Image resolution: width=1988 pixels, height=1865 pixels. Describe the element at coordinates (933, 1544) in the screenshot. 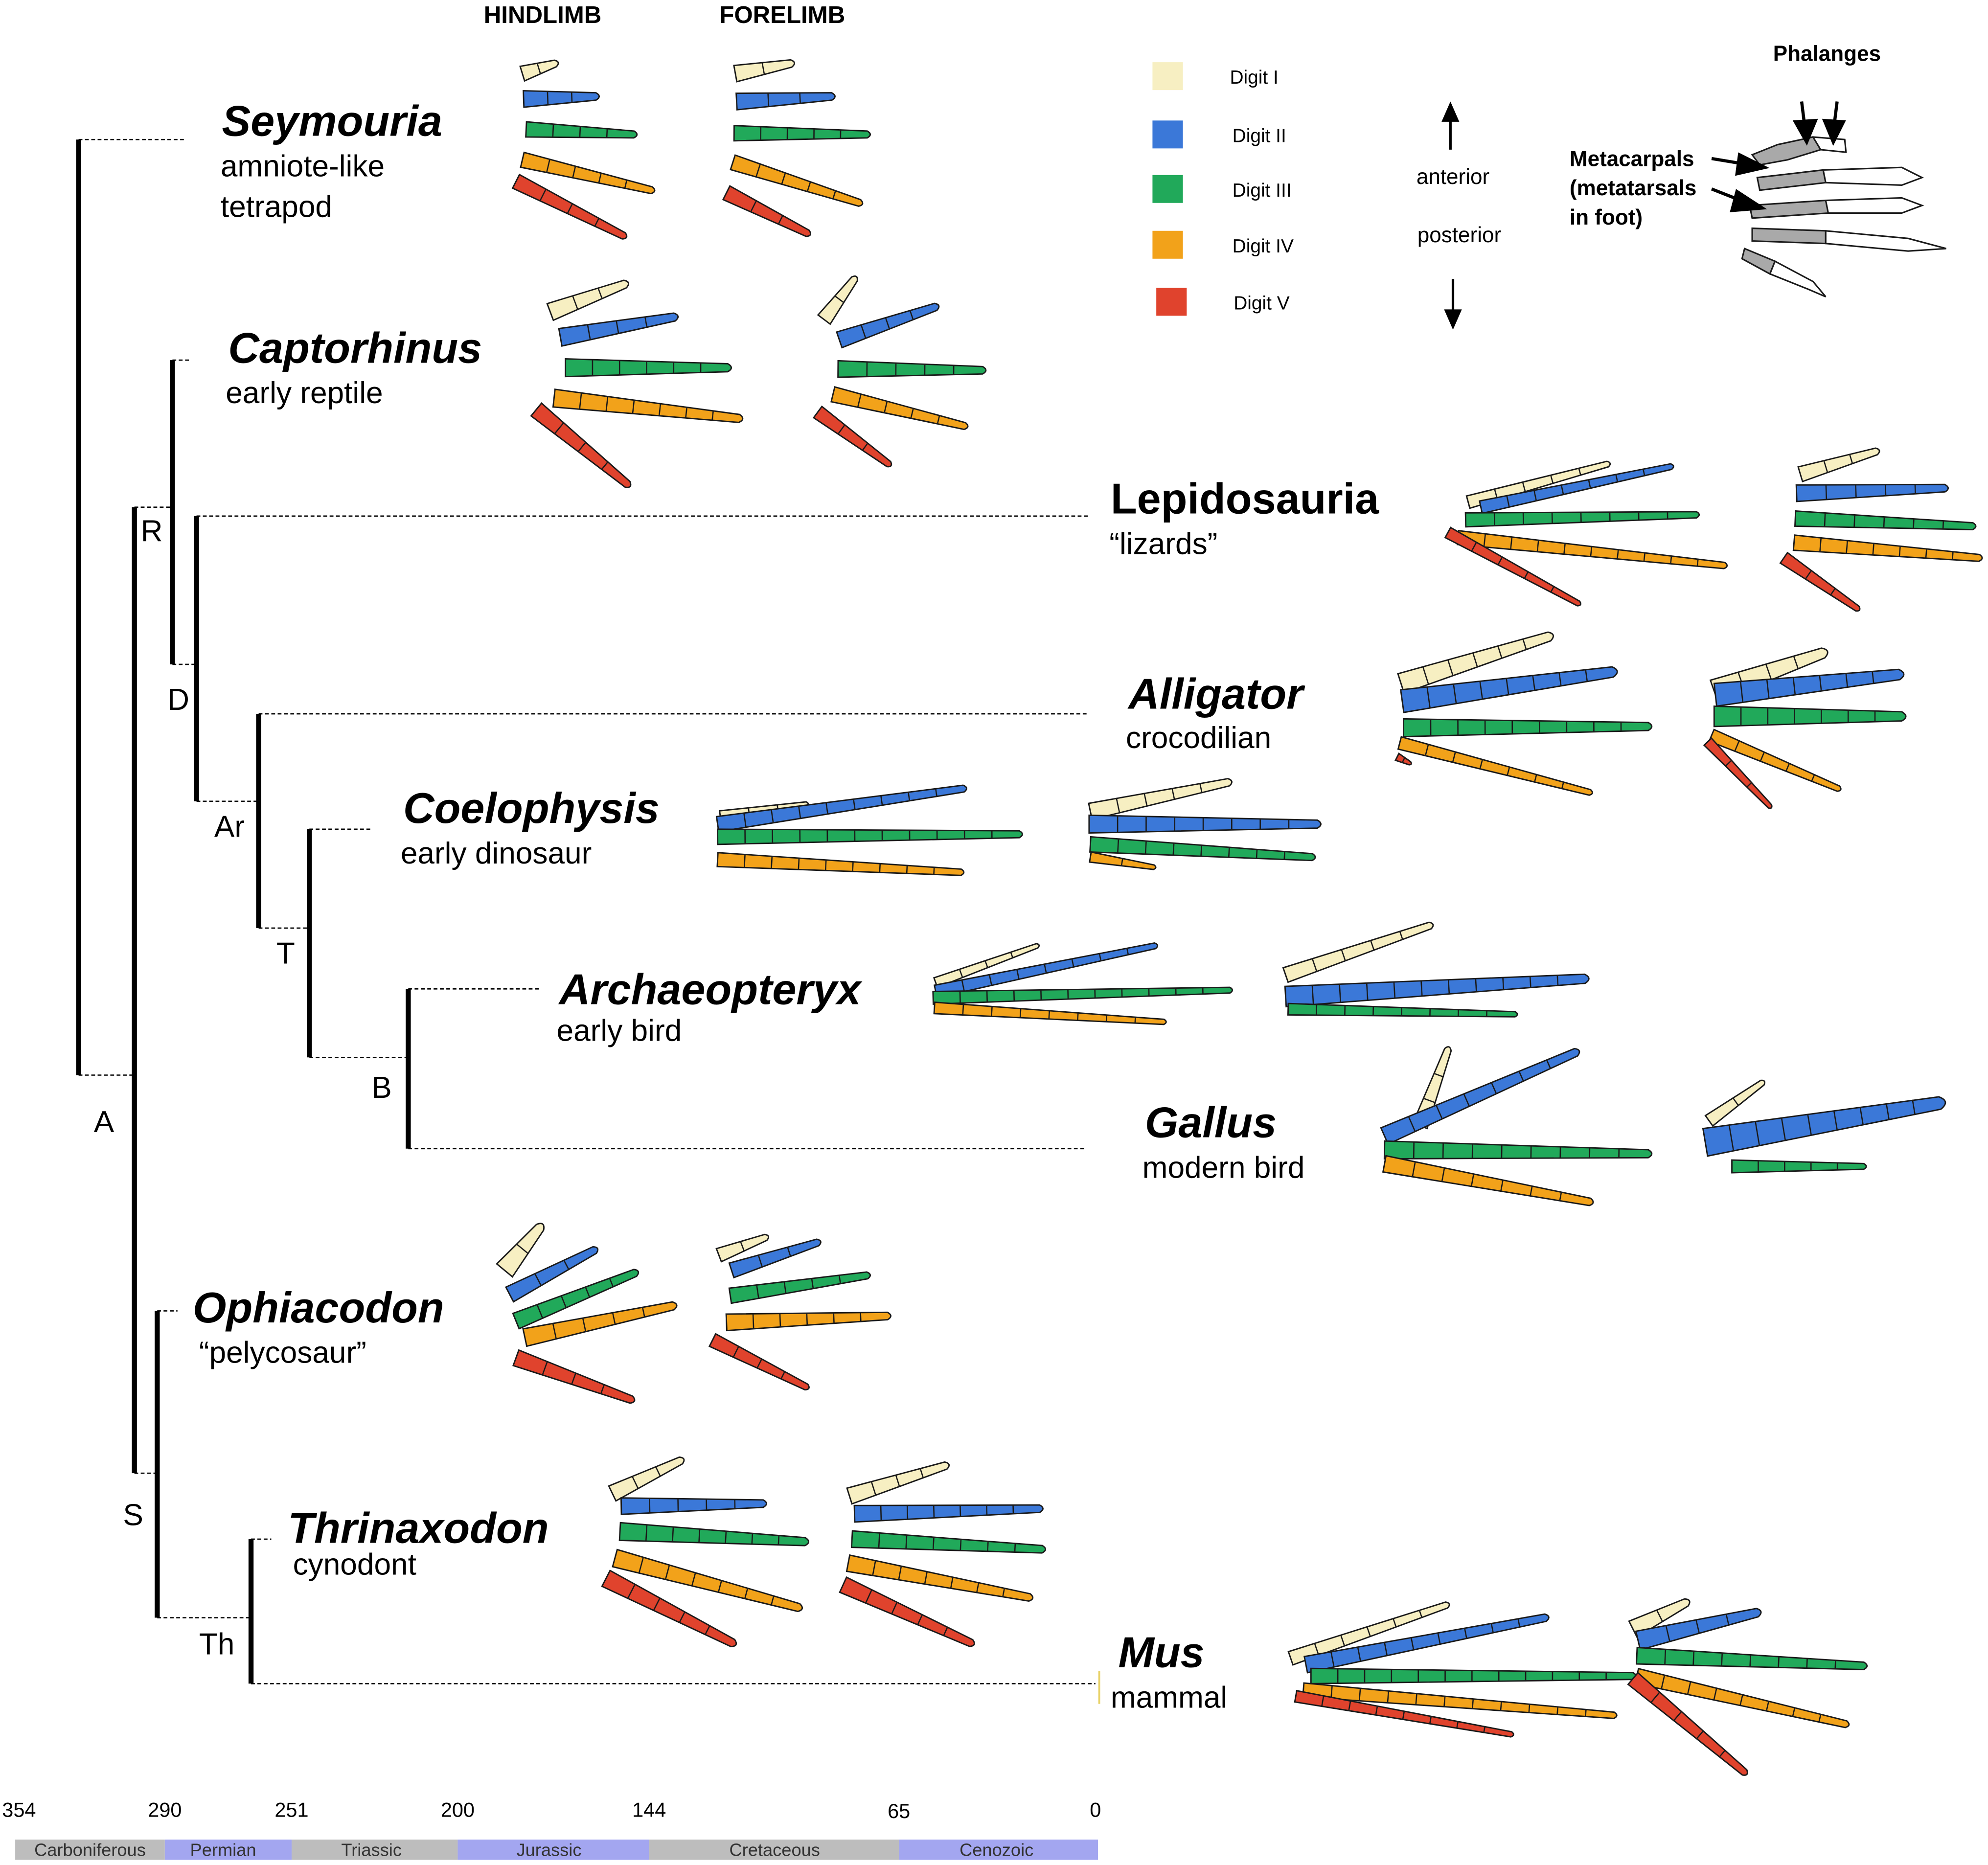

I see `thrinaxodon-forelimb-digit-3-joint` at that location.